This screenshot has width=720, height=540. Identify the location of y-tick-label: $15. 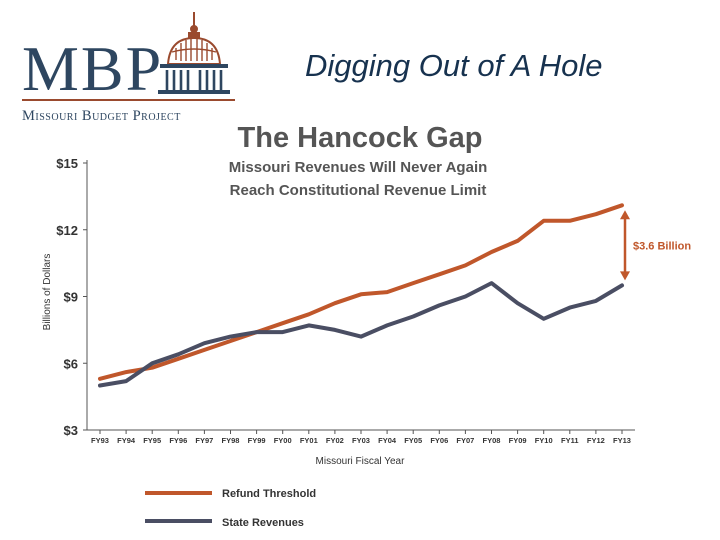
(67, 163).